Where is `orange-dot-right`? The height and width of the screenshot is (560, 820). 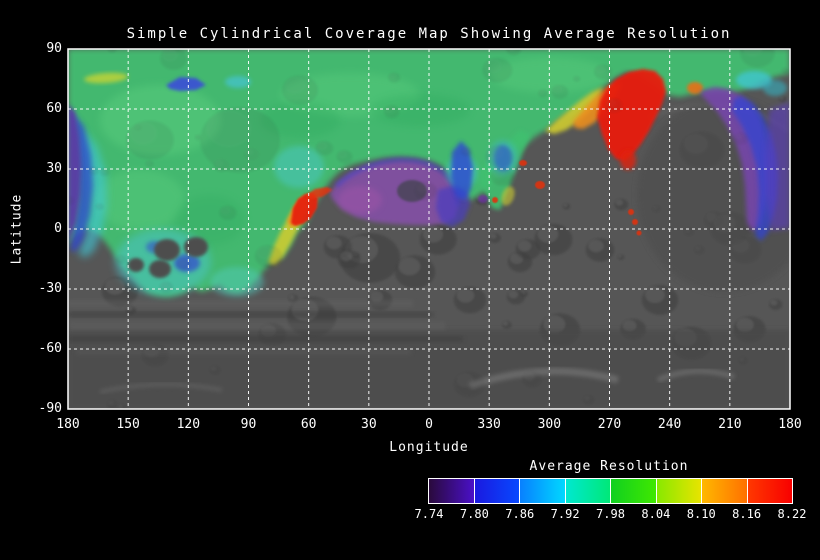 orange-dot-right is located at coordinates (695, 88).